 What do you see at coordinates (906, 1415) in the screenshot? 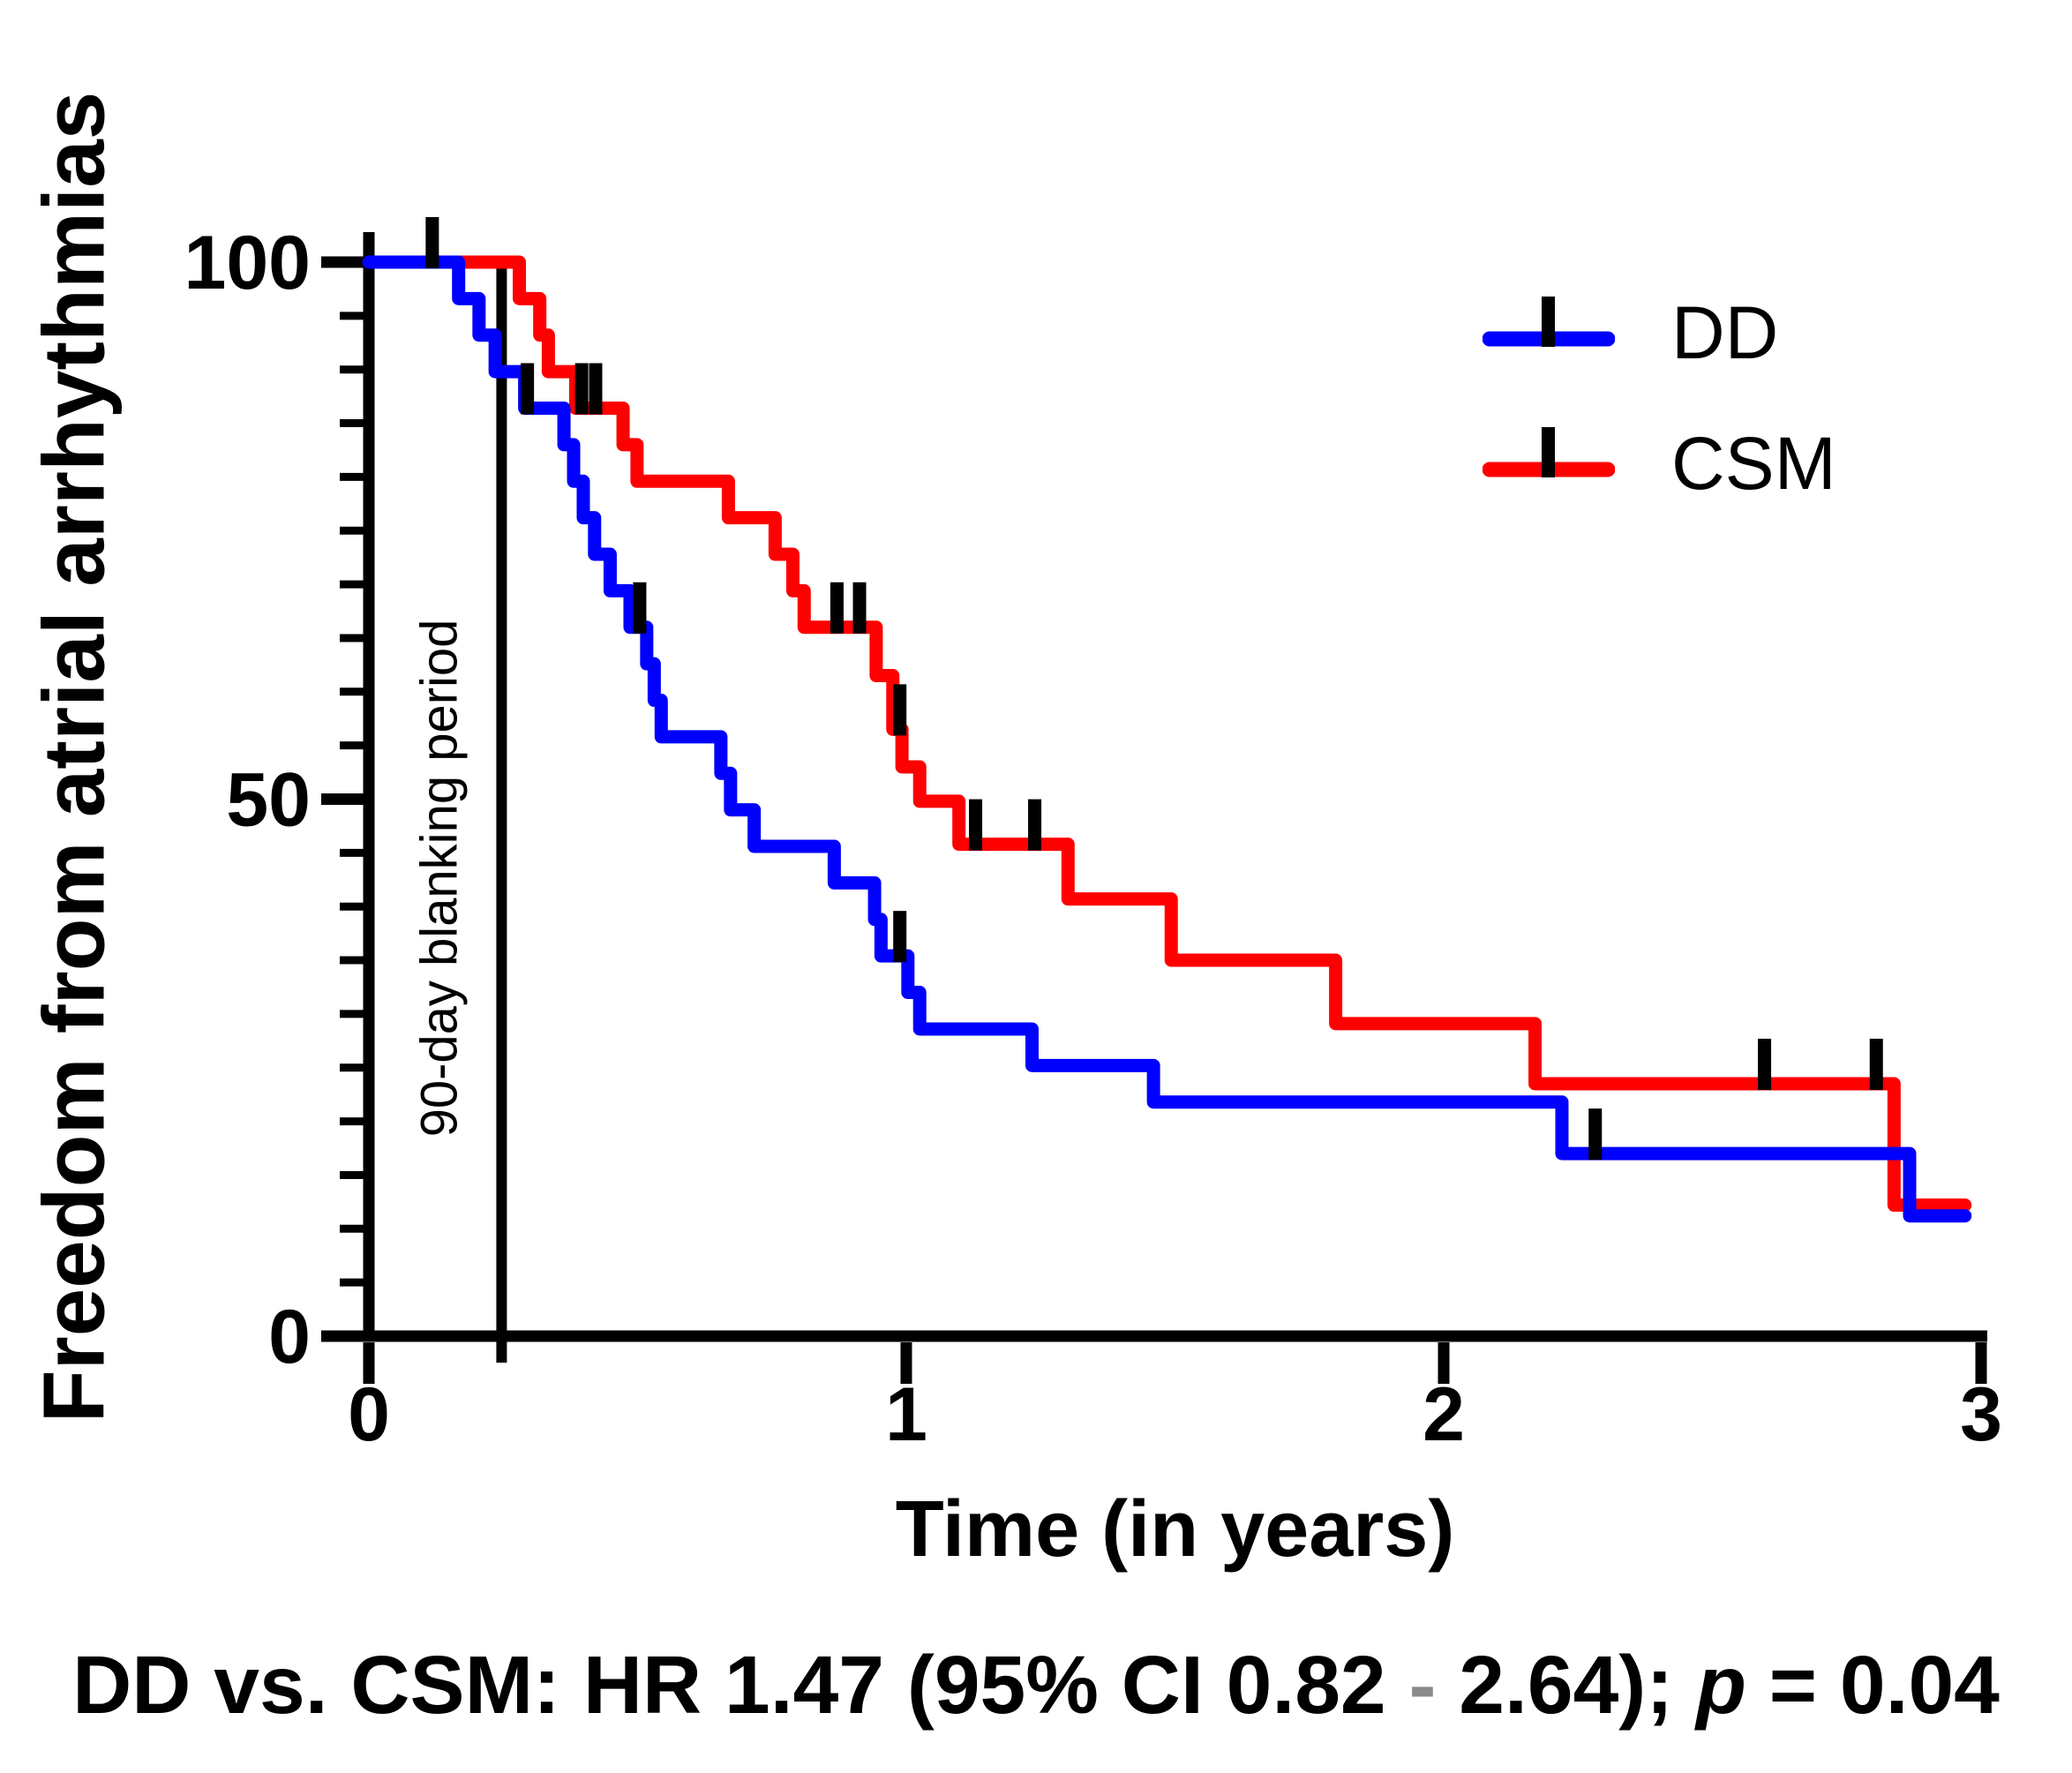
I see `x-tick-label: 1` at bounding box center [906, 1415].